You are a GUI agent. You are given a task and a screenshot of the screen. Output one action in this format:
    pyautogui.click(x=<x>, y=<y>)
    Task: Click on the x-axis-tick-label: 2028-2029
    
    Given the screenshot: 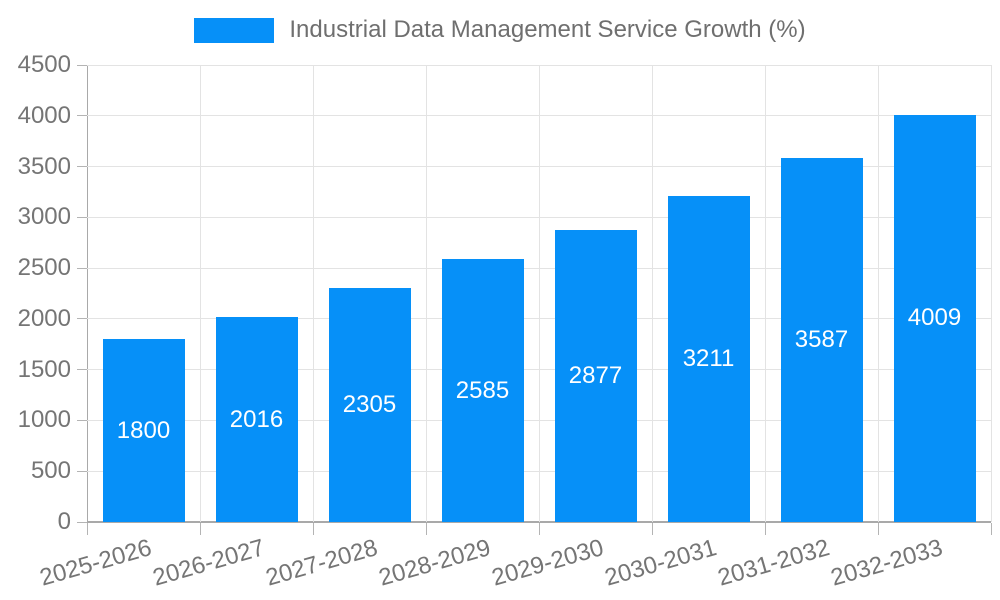 What is the action you would take?
    pyautogui.click(x=434, y=563)
    